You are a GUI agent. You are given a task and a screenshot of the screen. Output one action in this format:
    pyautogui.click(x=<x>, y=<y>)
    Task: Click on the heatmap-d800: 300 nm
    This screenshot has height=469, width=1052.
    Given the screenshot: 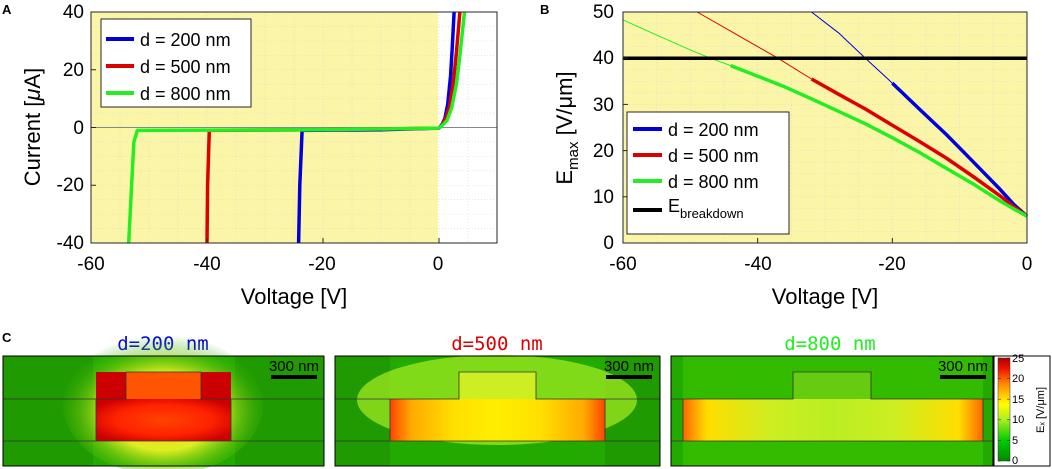 What is the action you would take?
    pyautogui.click(x=832, y=411)
    